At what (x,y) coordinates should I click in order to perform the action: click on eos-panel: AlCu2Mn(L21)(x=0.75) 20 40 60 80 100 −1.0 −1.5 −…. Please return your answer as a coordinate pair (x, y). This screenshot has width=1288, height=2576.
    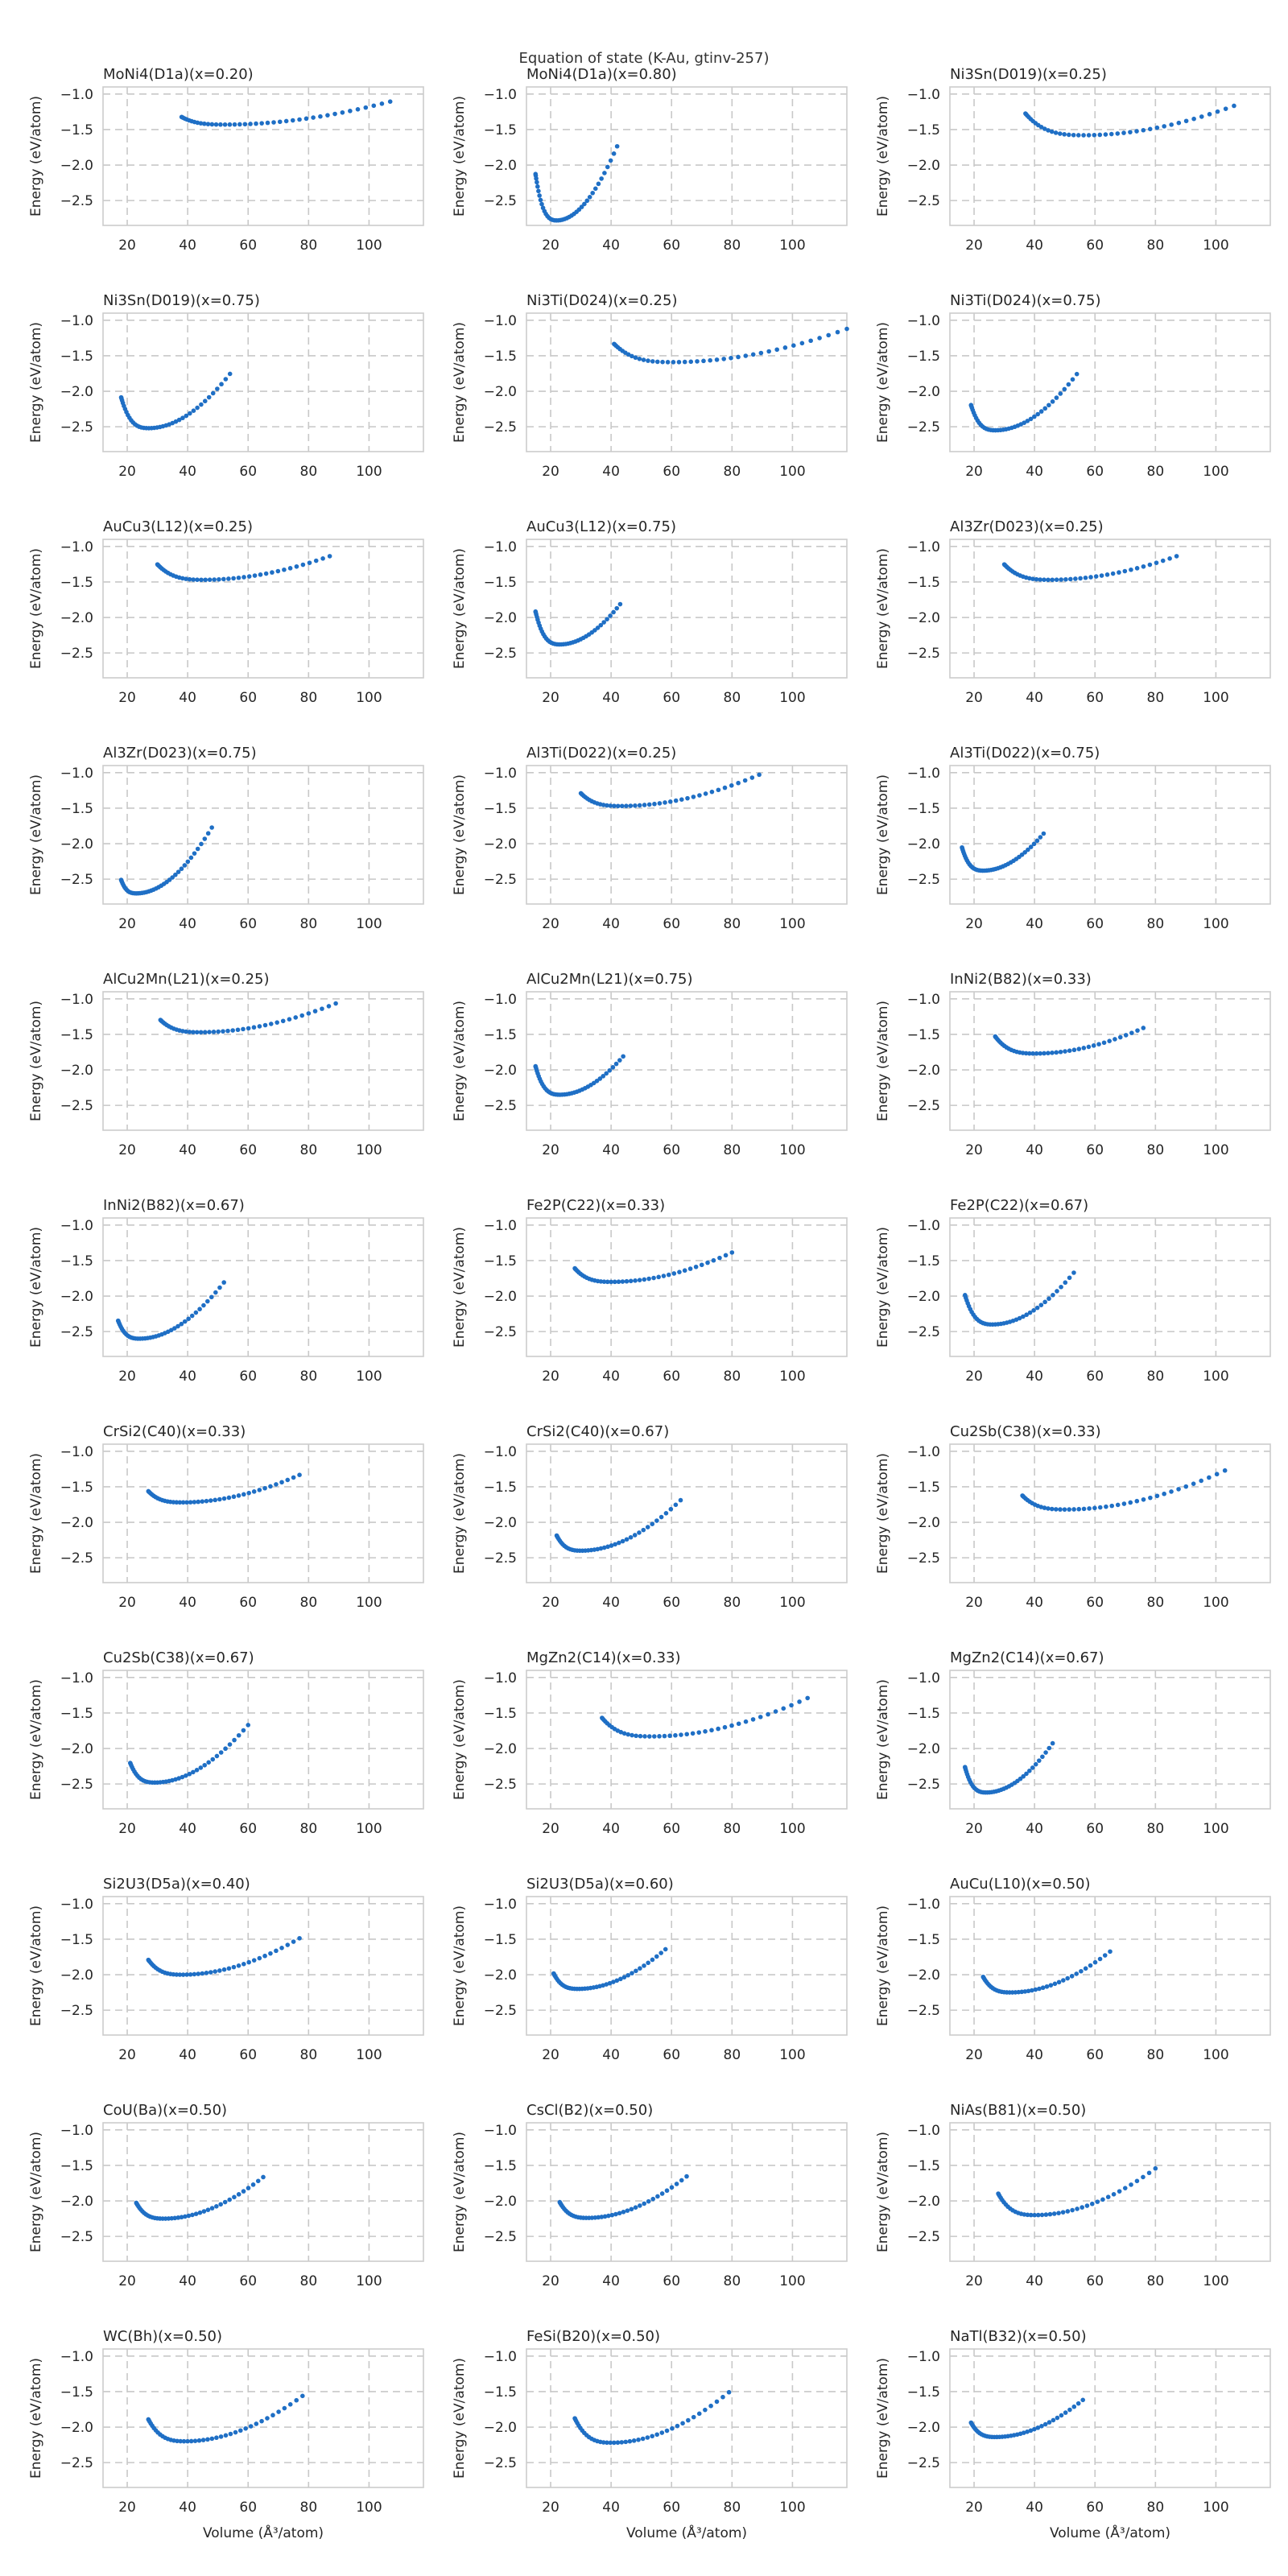
    Looking at the image, I should click on (650, 1064).